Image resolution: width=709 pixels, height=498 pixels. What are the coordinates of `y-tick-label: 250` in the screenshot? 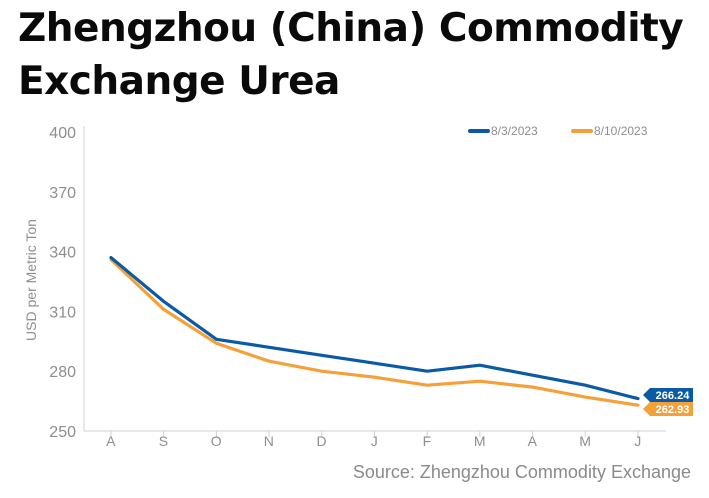 It's located at (62, 432).